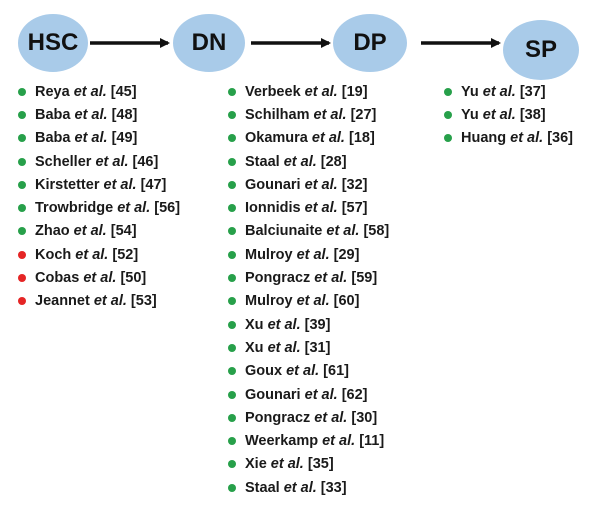 The image size is (600, 518). What do you see at coordinates (262, 161) in the screenshot?
I see `reference-author: Staal` at bounding box center [262, 161].